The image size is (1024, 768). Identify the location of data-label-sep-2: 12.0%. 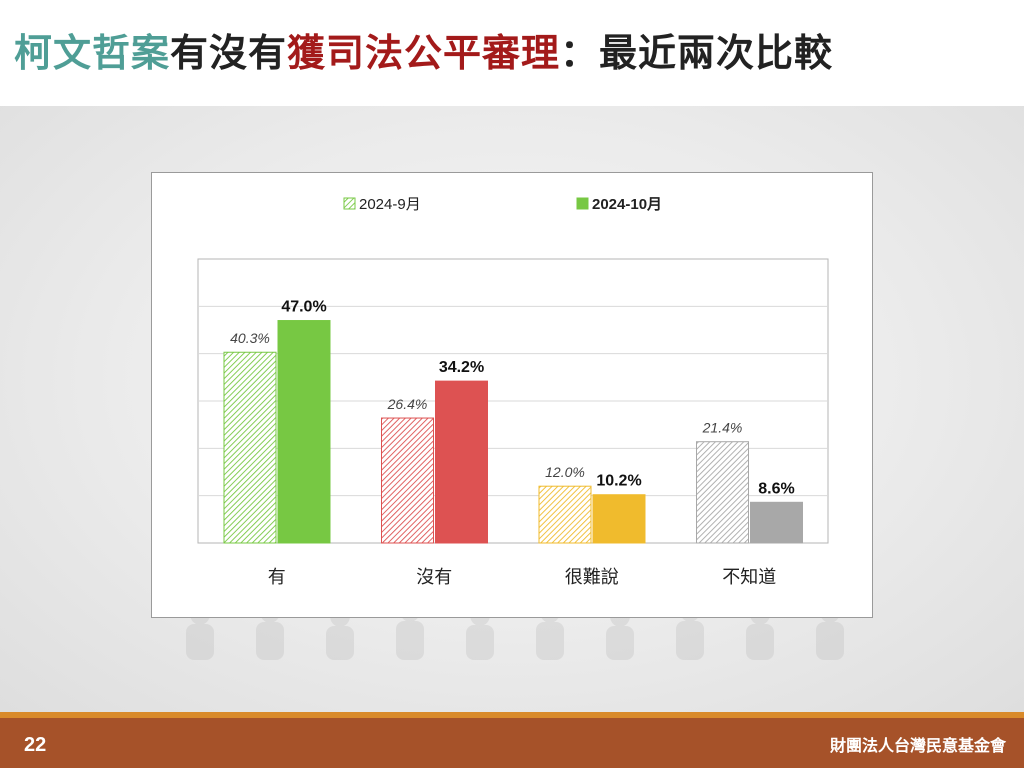
(565, 472).